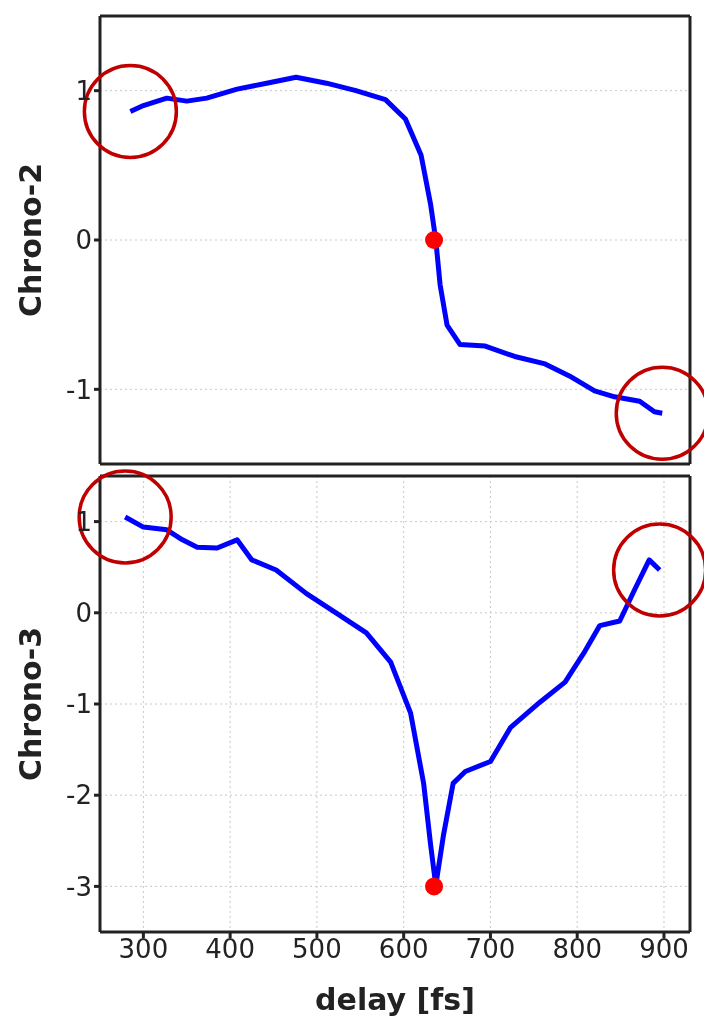 Image resolution: width=712 pixels, height=1032 pixels. I want to click on x-axis-title: delay [fs], so click(395, 999).